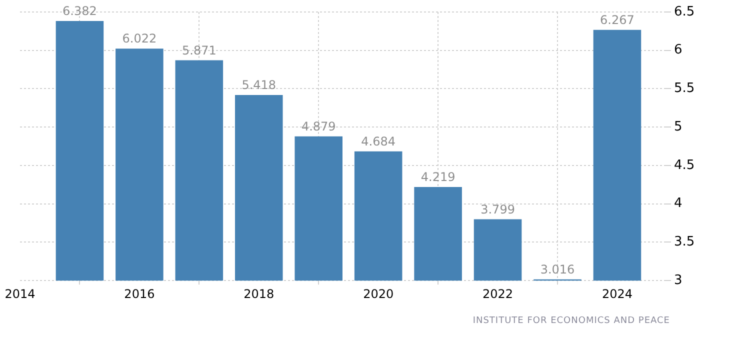 The height and width of the screenshot is (340, 730). Describe the element at coordinates (684, 12) in the screenshot. I see `y-tick-label: 6.5` at that location.